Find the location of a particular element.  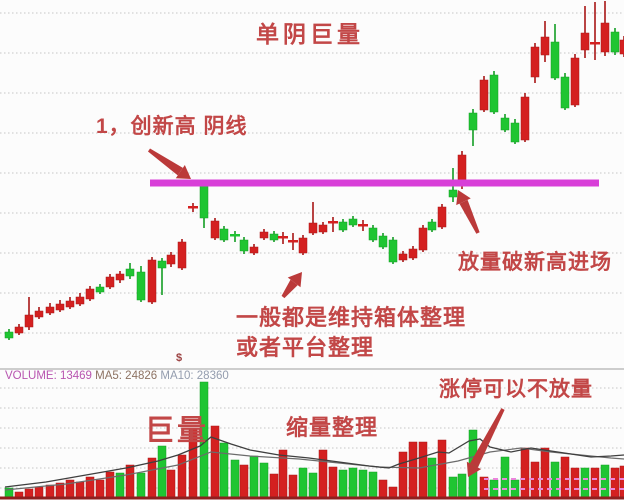

chart-title: 单阴巨量 is located at coordinates (310, 34).